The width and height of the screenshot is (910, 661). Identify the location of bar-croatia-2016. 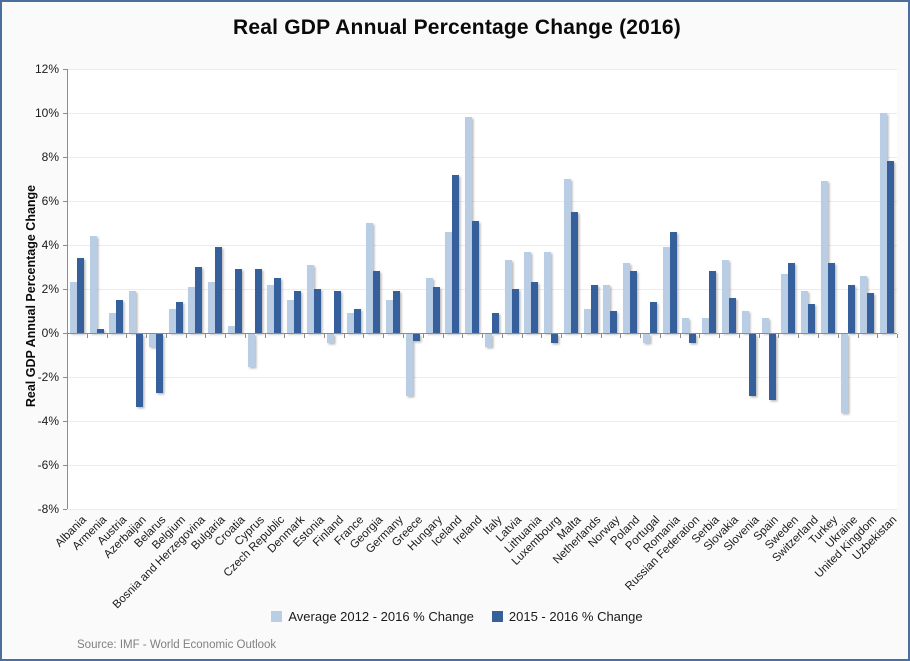
(238, 301).